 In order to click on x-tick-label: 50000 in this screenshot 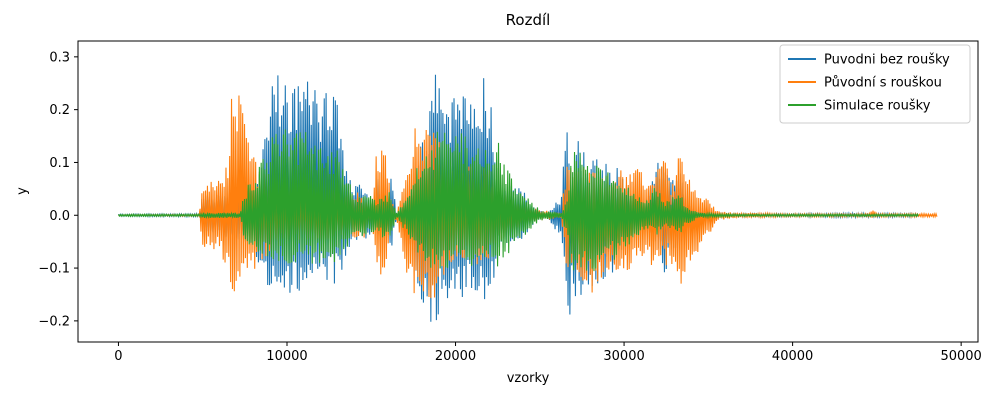, I will do `click(960, 356)`.